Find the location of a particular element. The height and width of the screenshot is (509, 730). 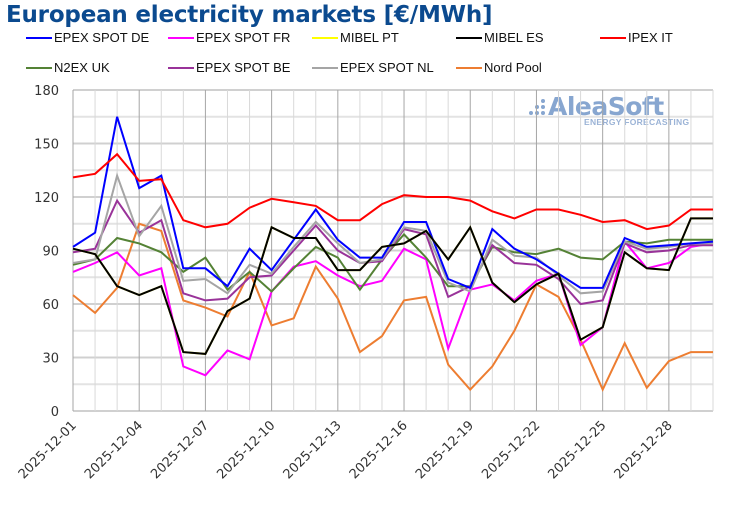

legend-item-epex-spot-be: EPEX SPOT BE is located at coordinates (229, 67).